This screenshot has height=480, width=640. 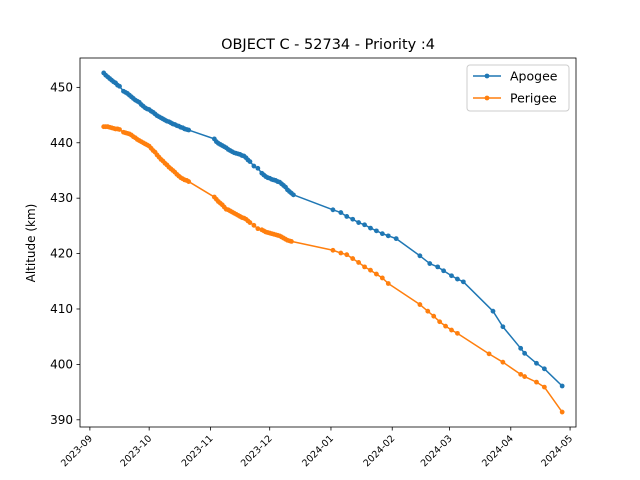 I want to click on y-tick-label: 400, so click(x=61, y=364).